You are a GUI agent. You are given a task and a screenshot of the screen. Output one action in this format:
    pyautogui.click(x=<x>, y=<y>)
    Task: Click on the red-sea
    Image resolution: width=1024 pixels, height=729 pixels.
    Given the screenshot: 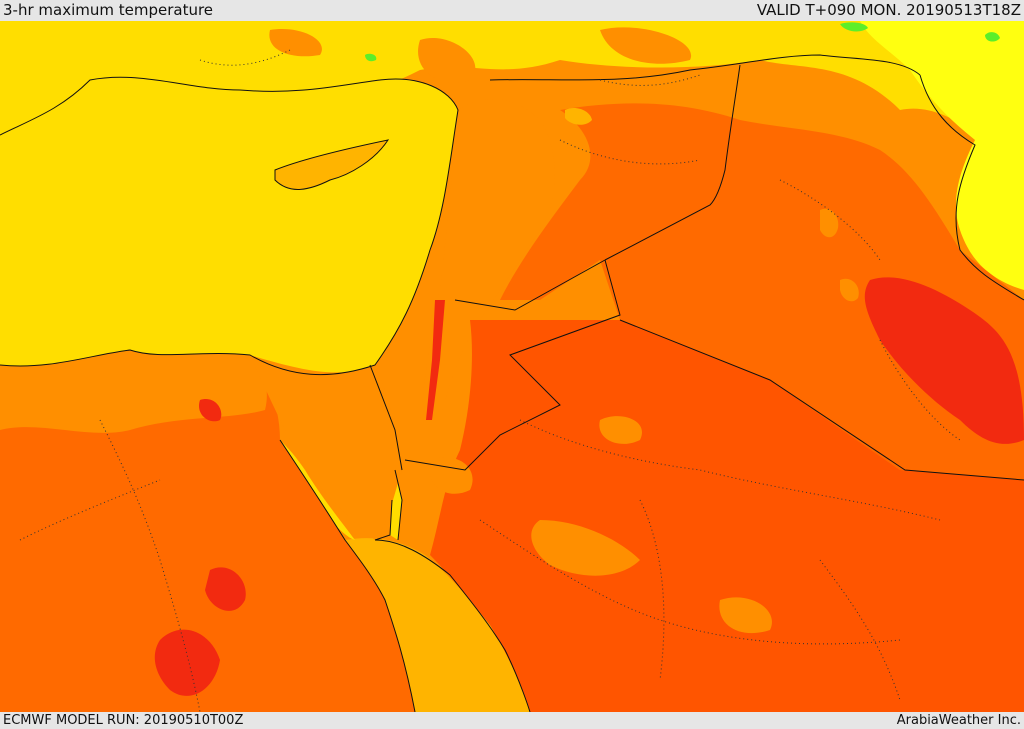 What is the action you would take?
    pyautogui.click(x=437, y=625)
    